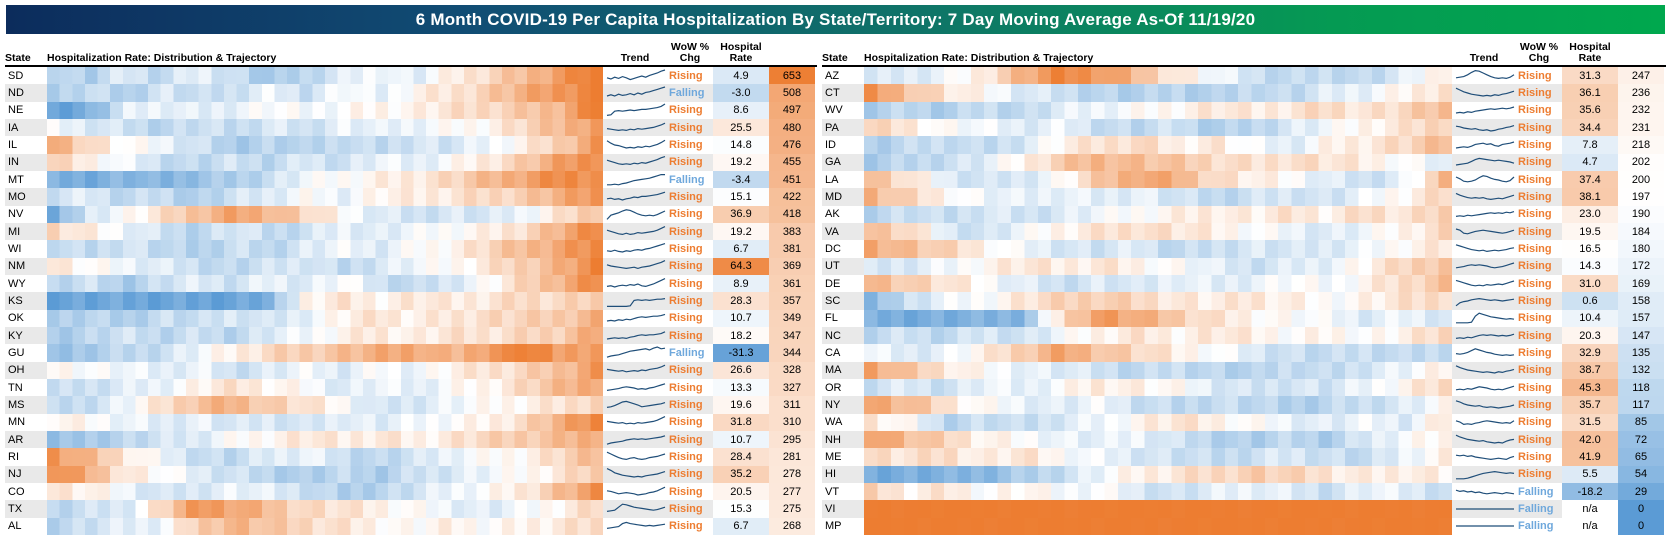 The height and width of the screenshot is (542, 1671). Describe the element at coordinates (635, 58) in the screenshot. I see `column-header-trend: Trend` at that location.